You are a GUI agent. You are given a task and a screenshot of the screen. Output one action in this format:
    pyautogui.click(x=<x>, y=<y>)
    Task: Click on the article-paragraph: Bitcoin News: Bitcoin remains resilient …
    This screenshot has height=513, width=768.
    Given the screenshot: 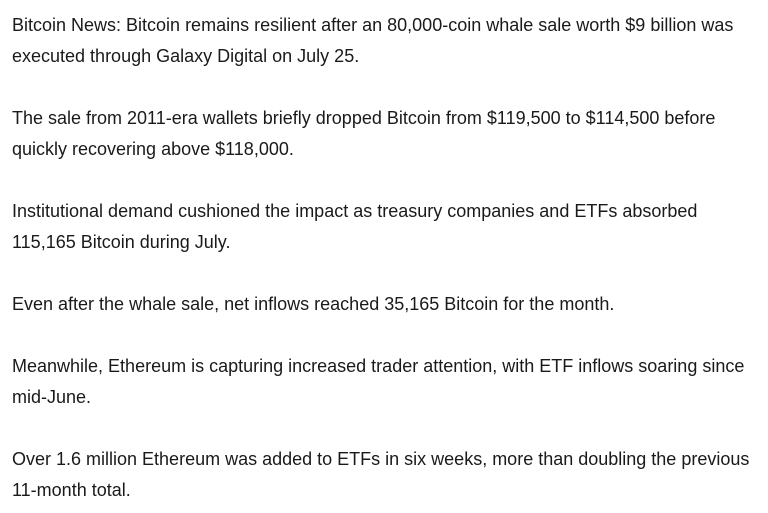 What is the action you would take?
    pyautogui.click(x=373, y=40)
    